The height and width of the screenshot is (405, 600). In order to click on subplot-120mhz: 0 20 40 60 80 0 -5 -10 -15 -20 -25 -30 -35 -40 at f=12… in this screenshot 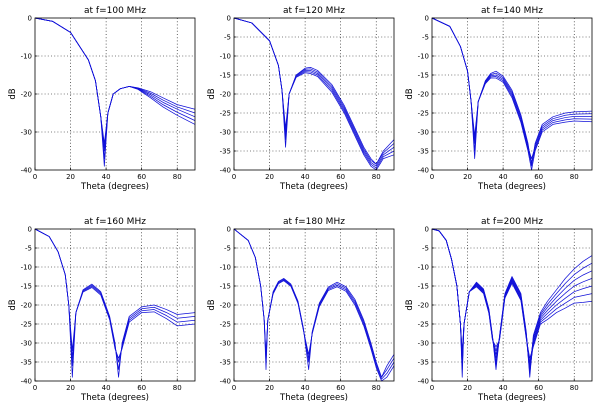, I will do `click(301, 99)`.